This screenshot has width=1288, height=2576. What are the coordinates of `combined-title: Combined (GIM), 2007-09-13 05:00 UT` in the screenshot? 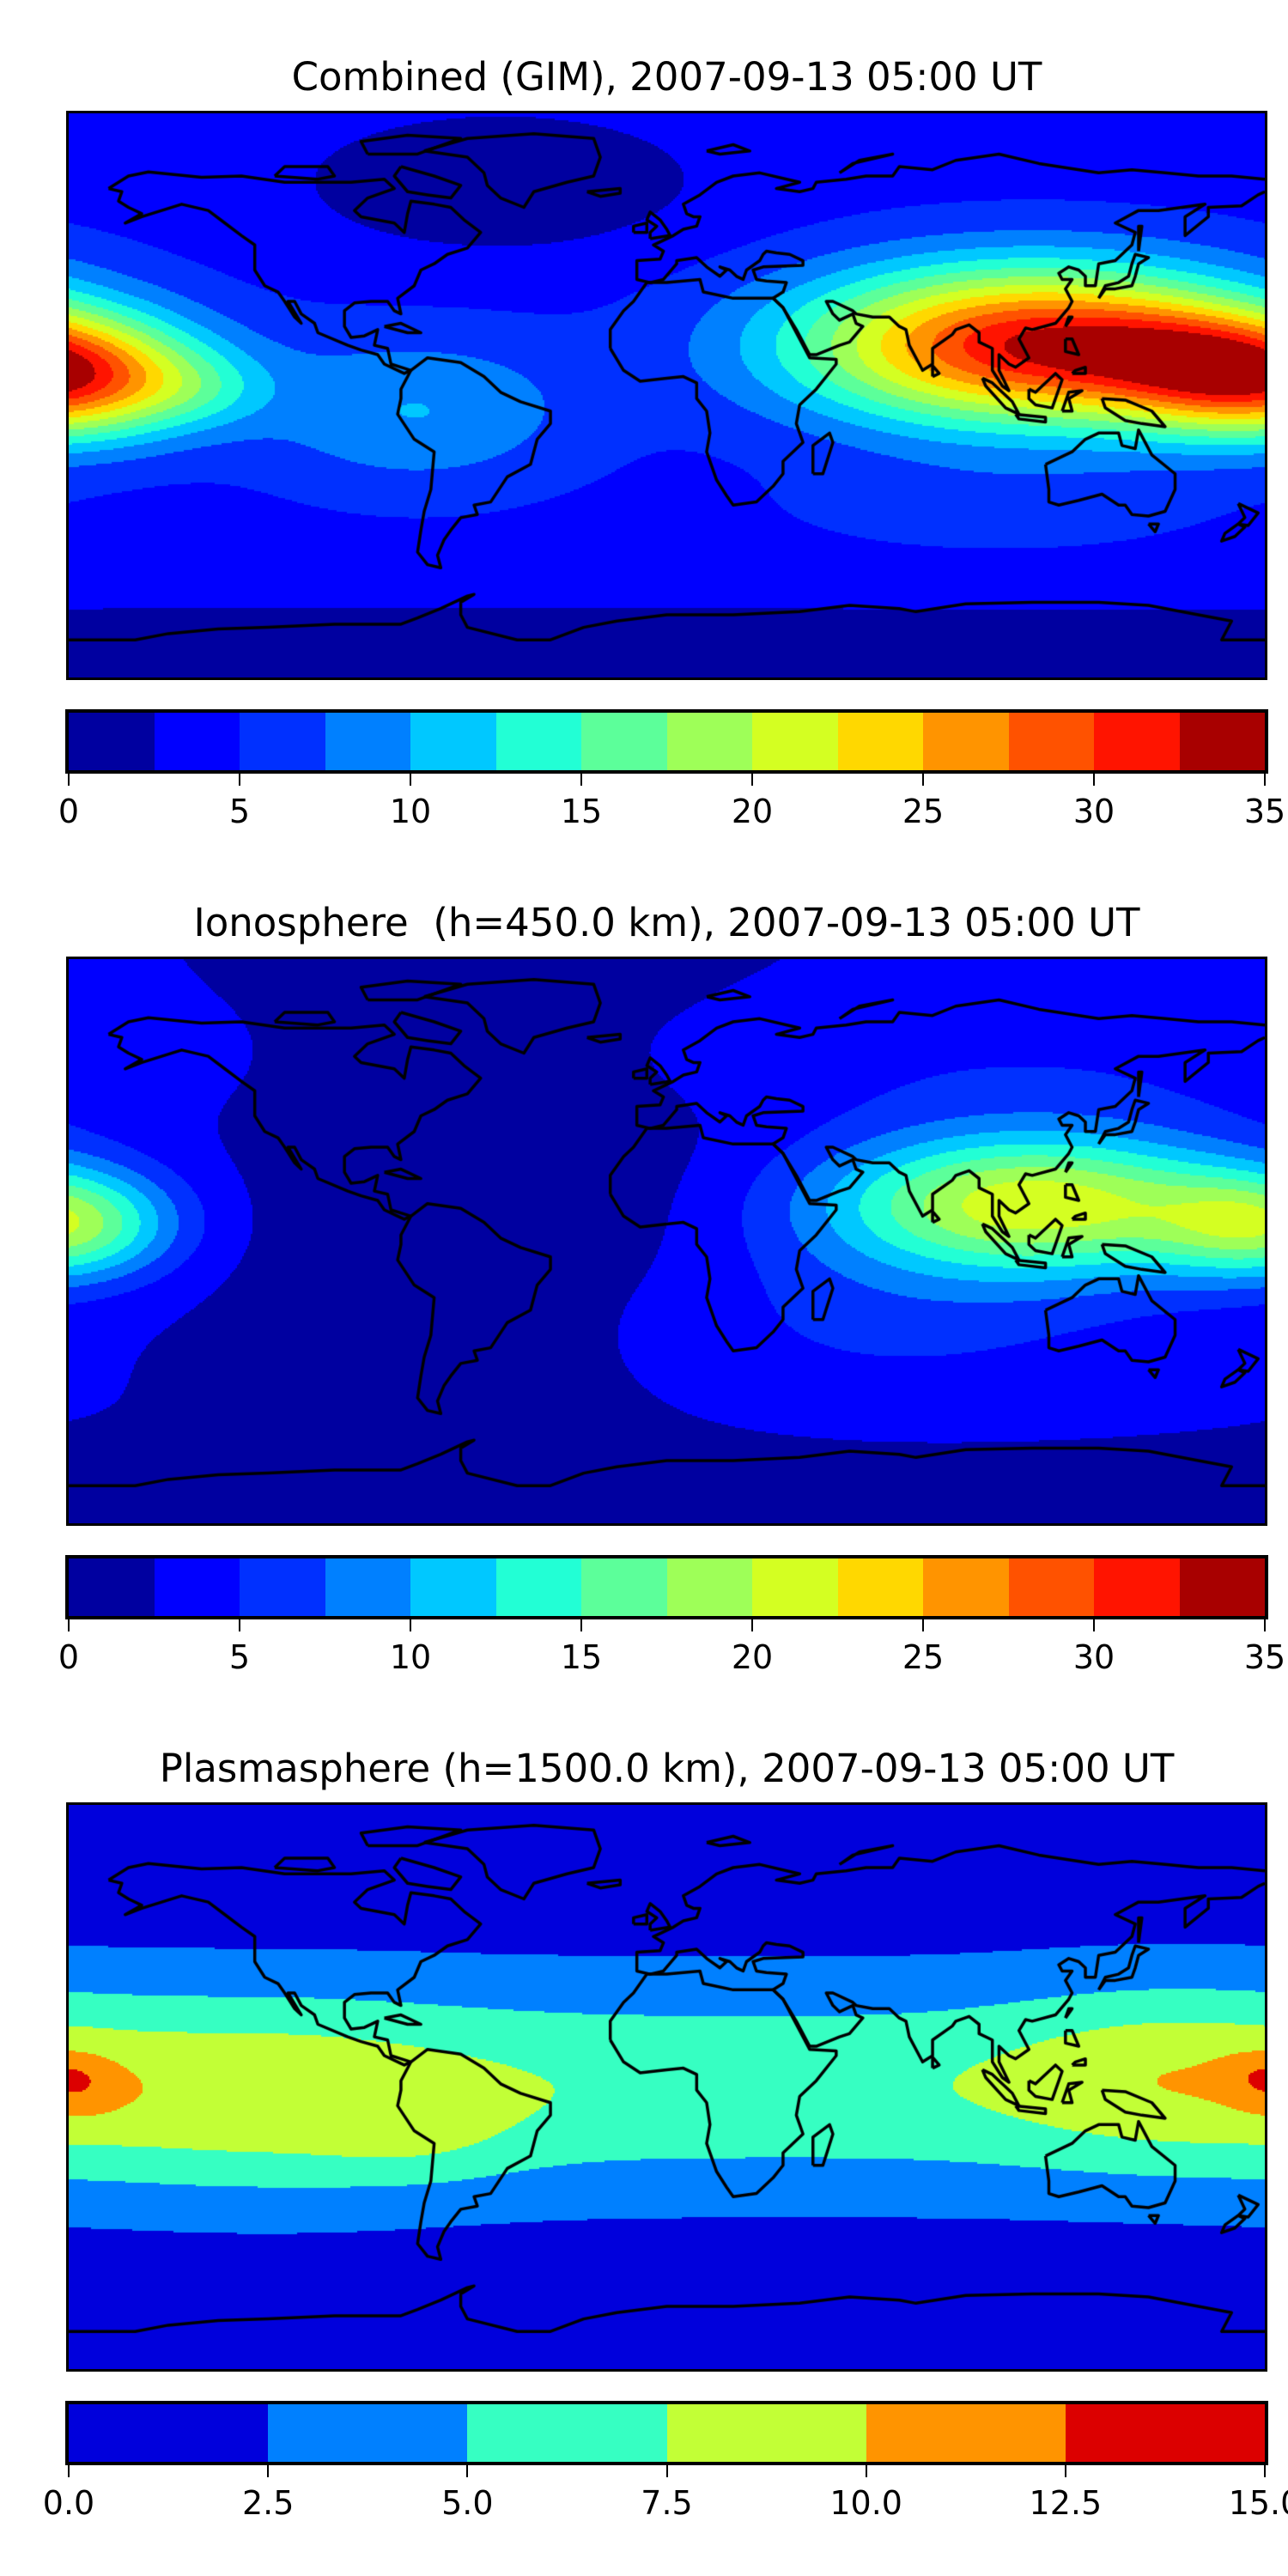 It's located at (666, 77).